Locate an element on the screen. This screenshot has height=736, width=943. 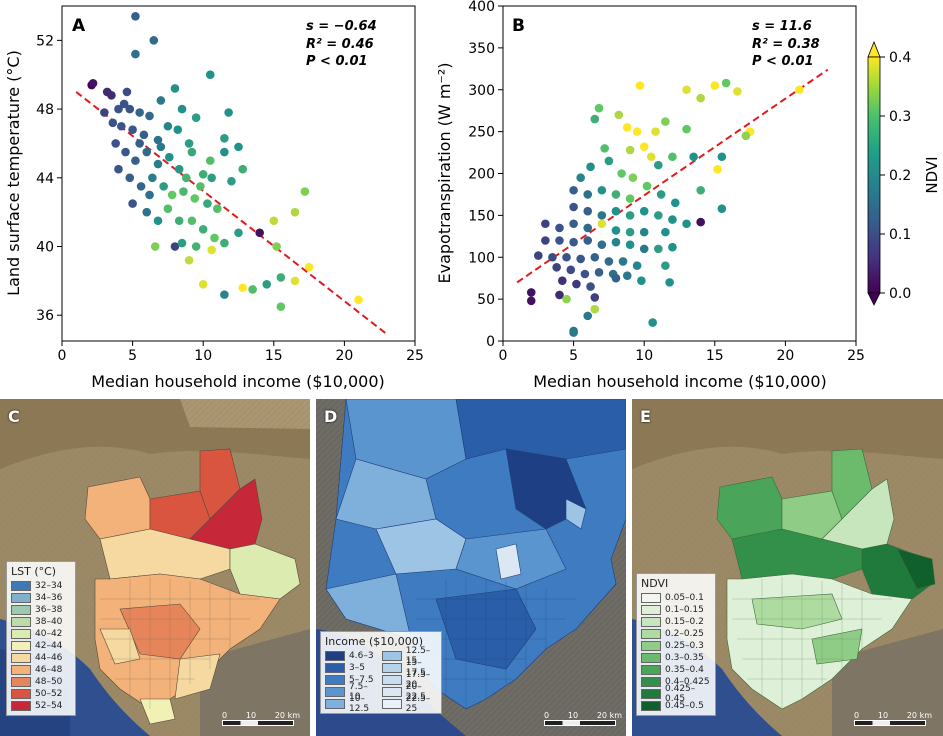
ndvi-legend-label: 0.05–0.1 is located at coordinates (684, 598).